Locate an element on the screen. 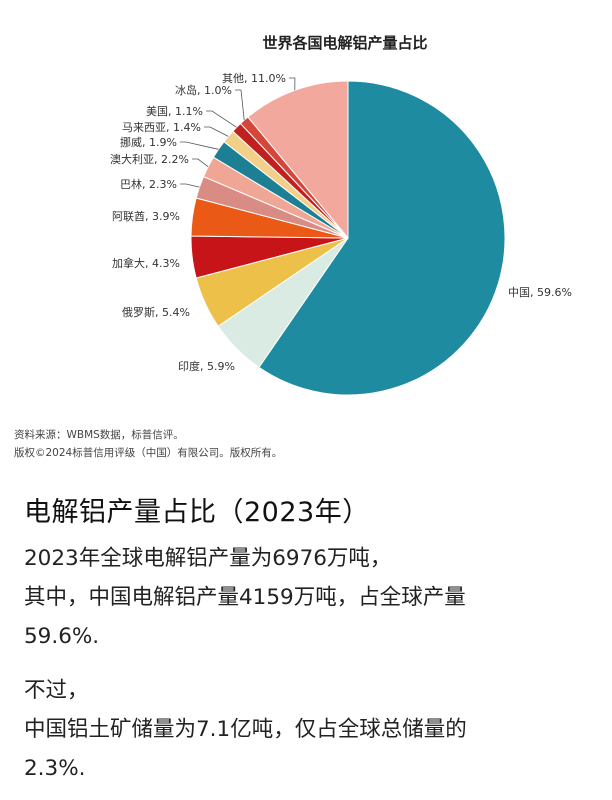 The image size is (612, 800). slice-label-1: 印度, 5.9% is located at coordinates (206, 366).